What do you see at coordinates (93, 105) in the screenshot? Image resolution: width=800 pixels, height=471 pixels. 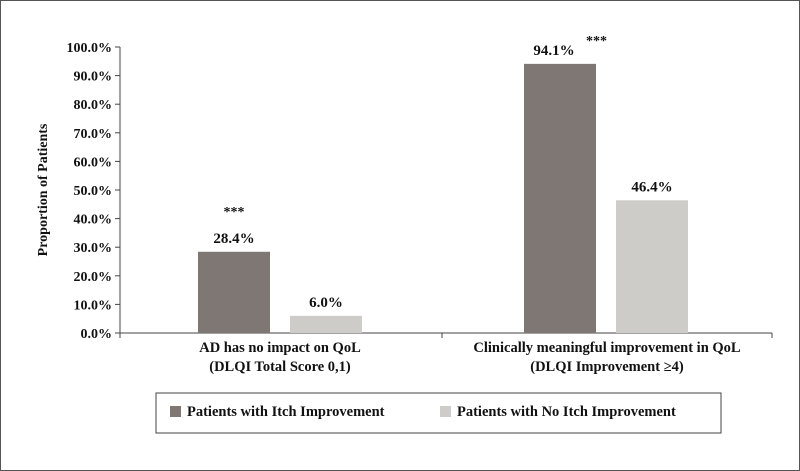 I see `y-tick-label: 80.0%` at bounding box center [93, 105].